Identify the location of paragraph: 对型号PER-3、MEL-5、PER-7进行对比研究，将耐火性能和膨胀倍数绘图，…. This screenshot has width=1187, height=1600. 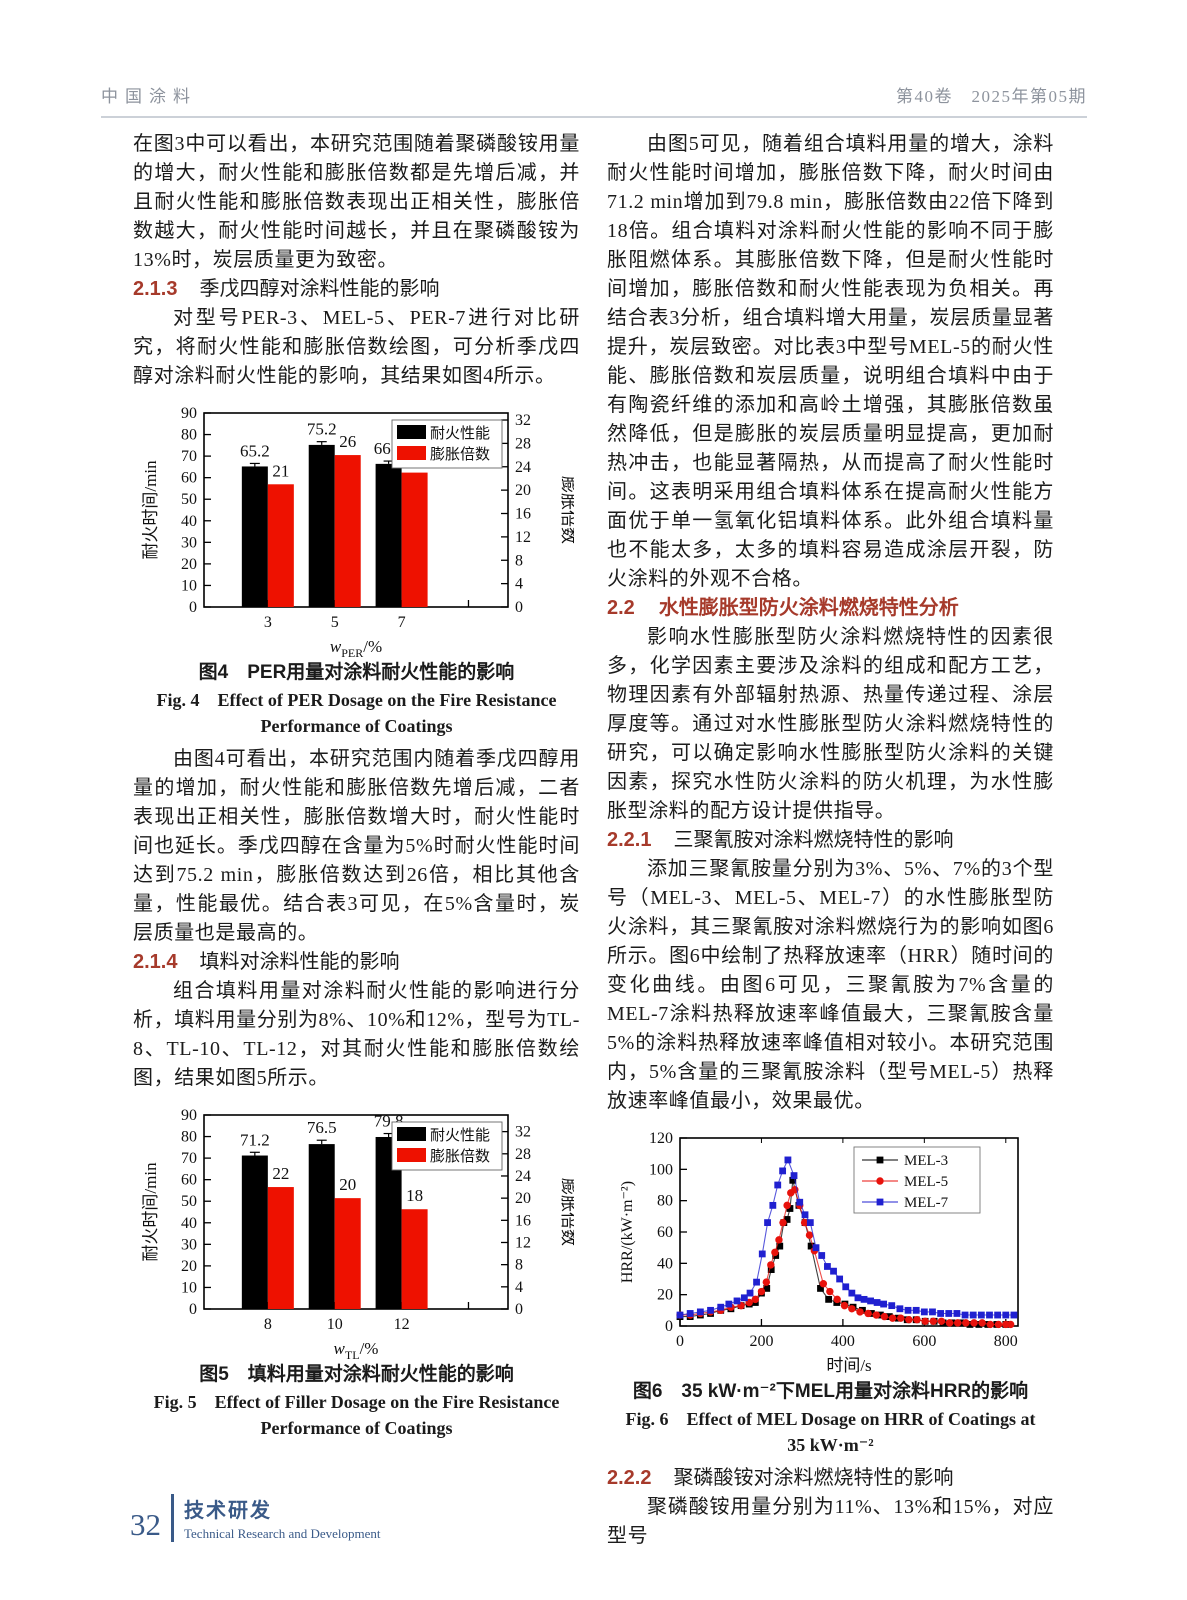
(356, 347).